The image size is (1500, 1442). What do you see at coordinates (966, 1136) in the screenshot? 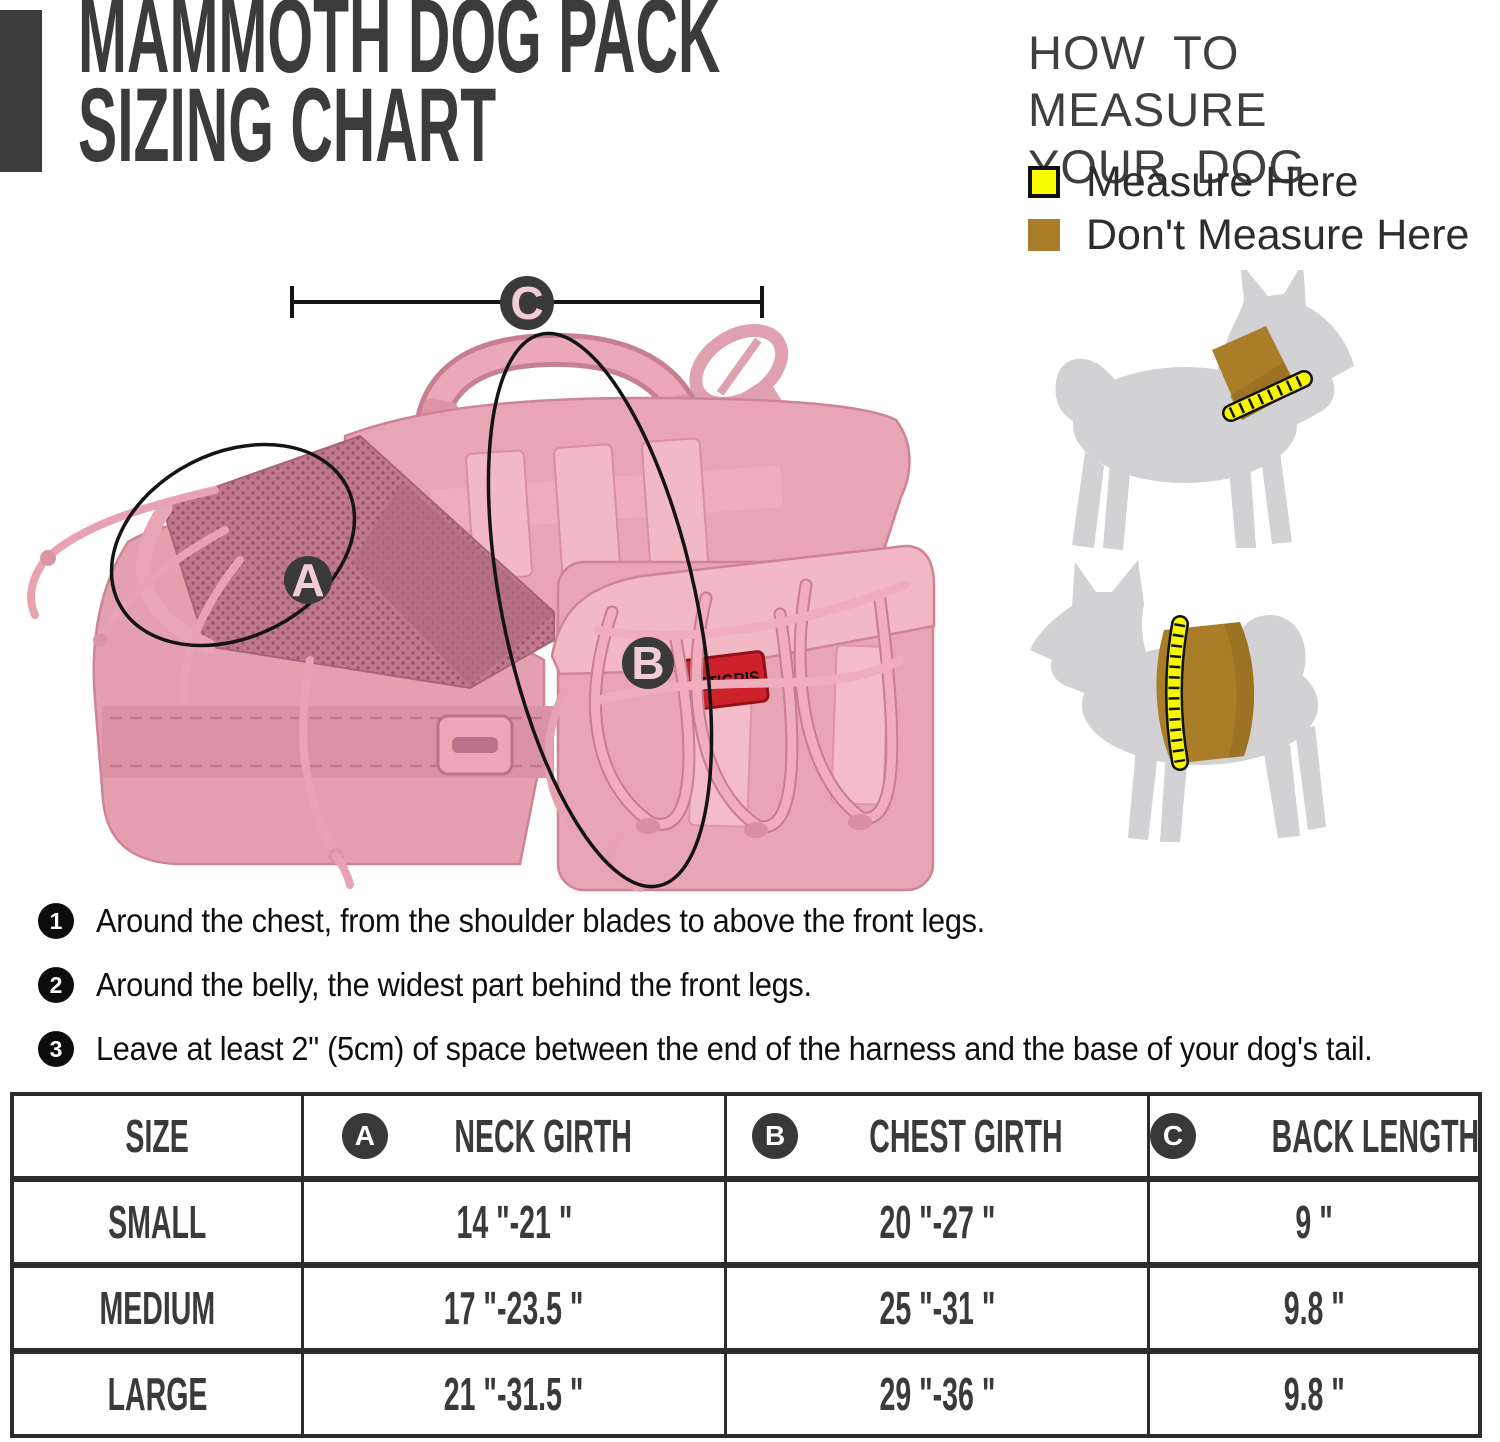
I see `header-label: CHEST GIRTH` at bounding box center [966, 1136].